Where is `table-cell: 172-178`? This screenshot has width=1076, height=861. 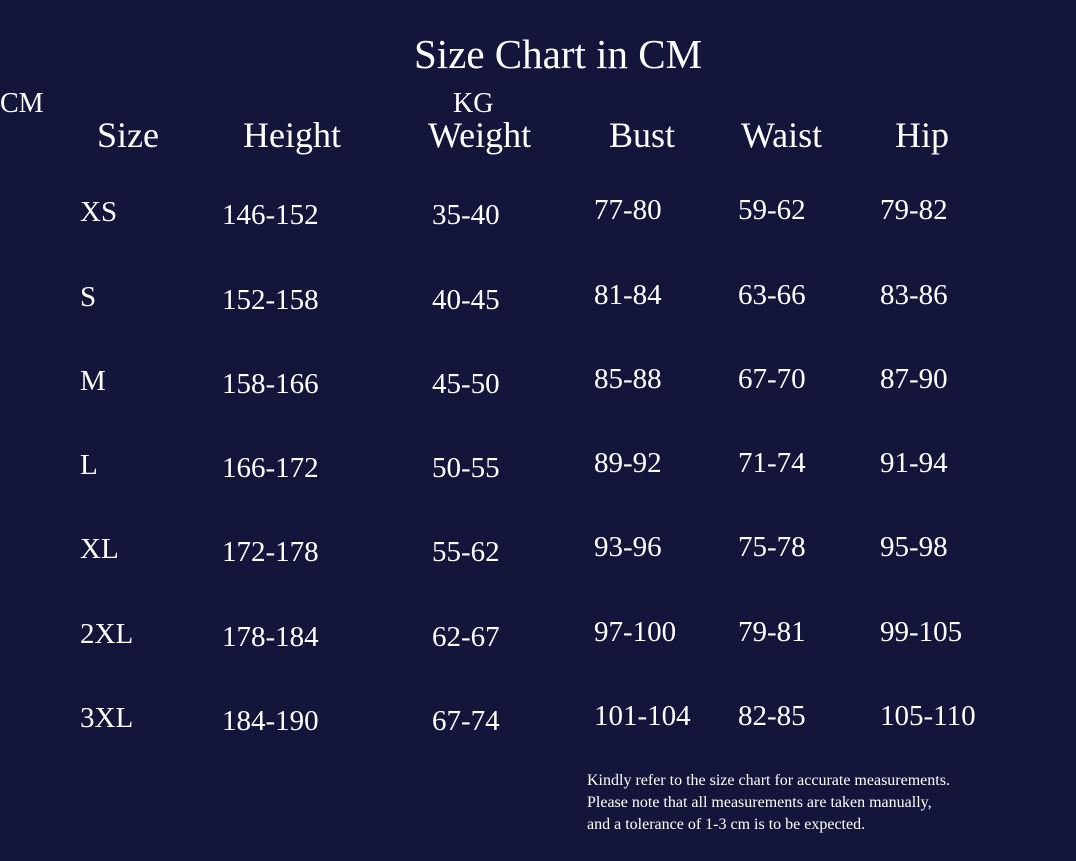 table-cell: 172-178 is located at coordinates (270, 552).